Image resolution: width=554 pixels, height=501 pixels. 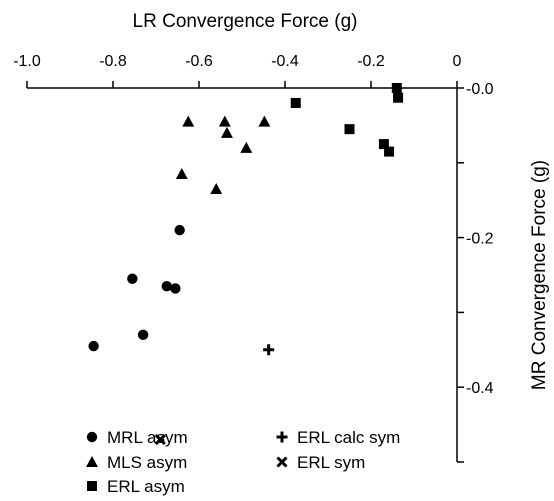 I want to click on x-tick-label: -0.2, so click(x=371, y=61).